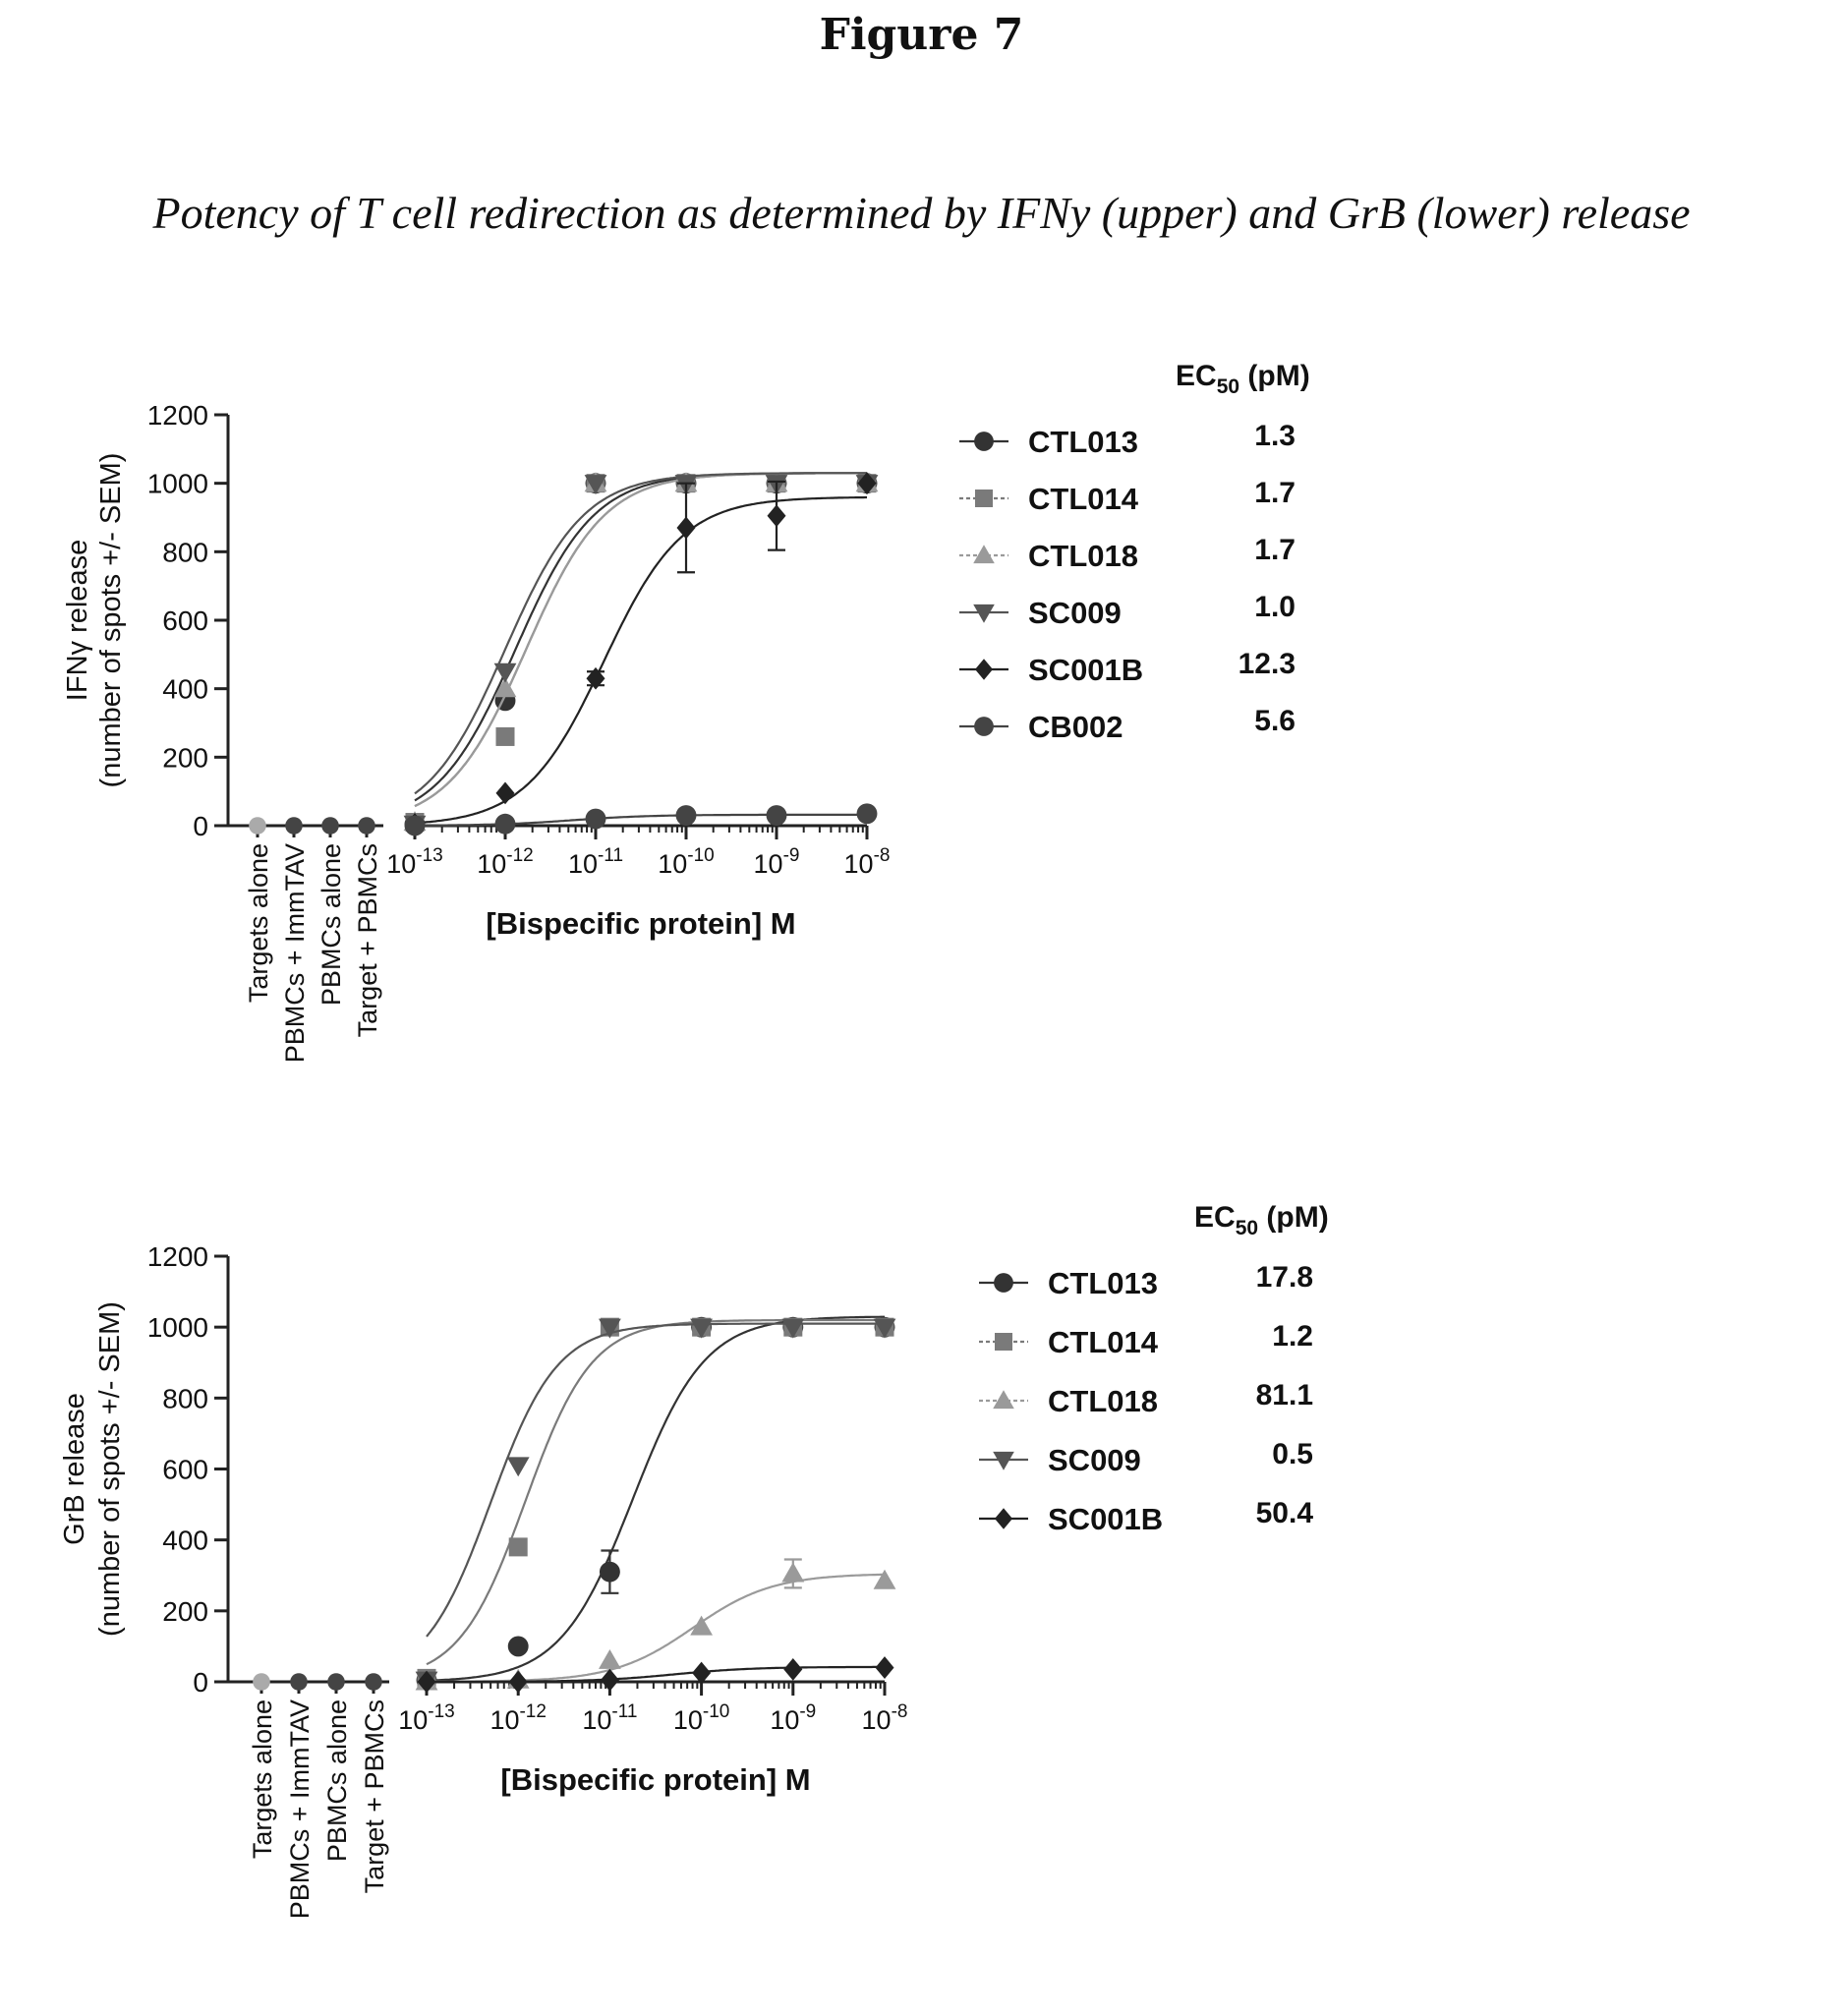 The height and width of the screenshot is (2016, 1843). I want to click on y-tick-label: 600, so click(185, 620).